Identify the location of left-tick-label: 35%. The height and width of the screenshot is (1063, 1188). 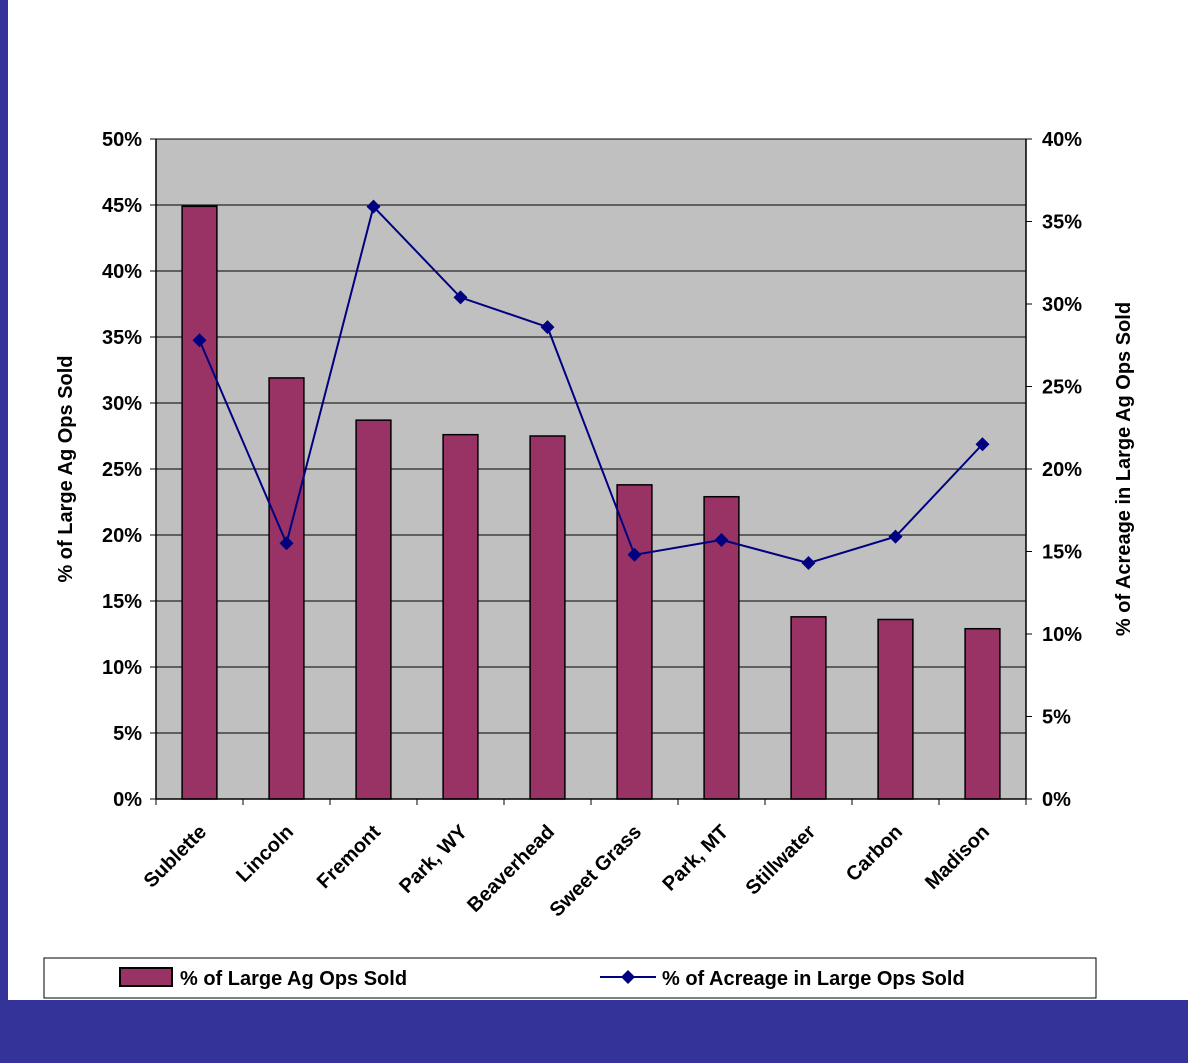
(122, 338).